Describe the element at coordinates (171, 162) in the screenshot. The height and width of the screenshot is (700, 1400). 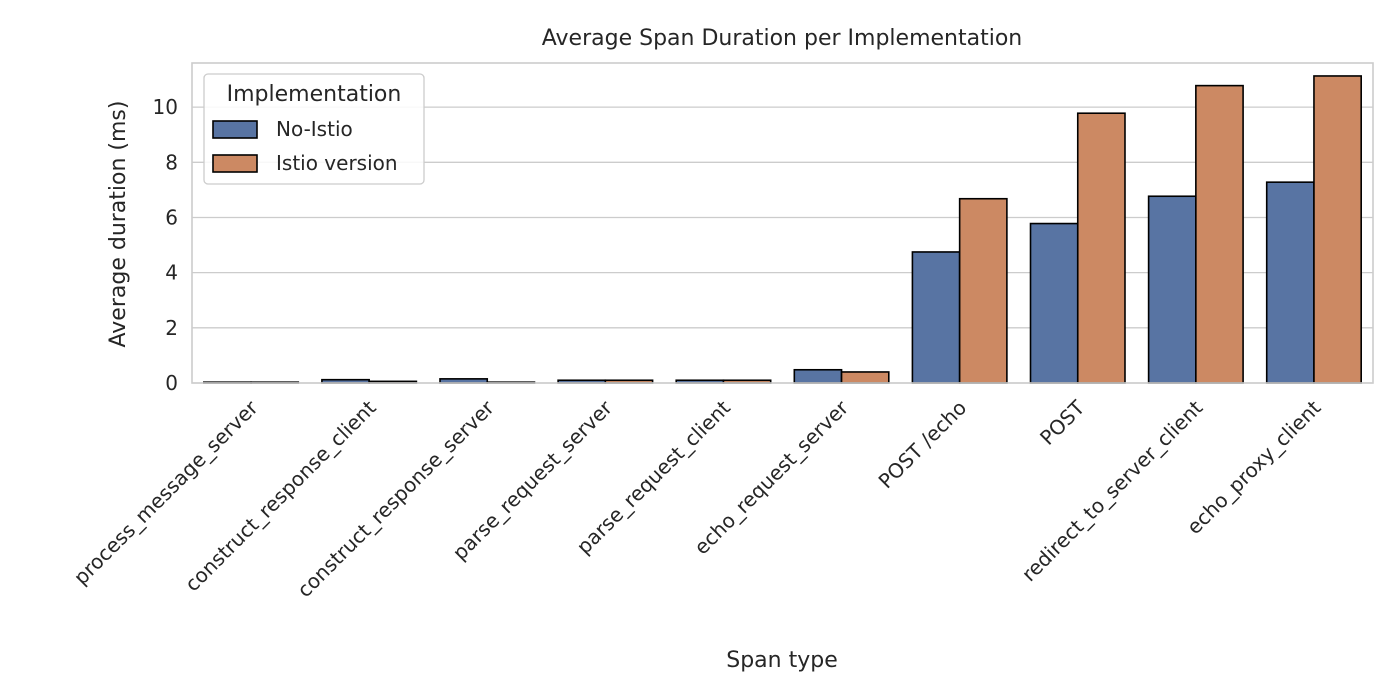
I see `y-tick-label: 8` at that location.